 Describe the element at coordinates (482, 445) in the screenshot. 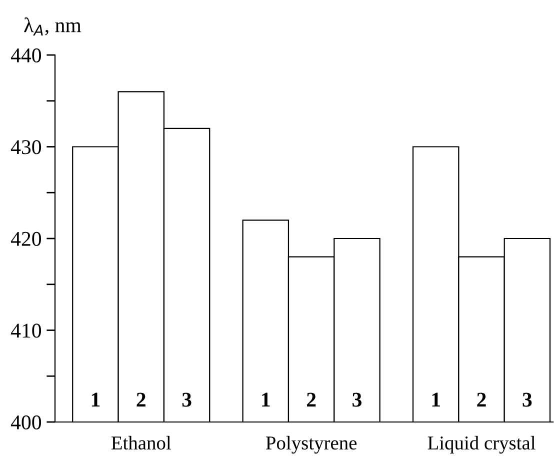

I see `x-tick-label: Liquid crystal` at that location.